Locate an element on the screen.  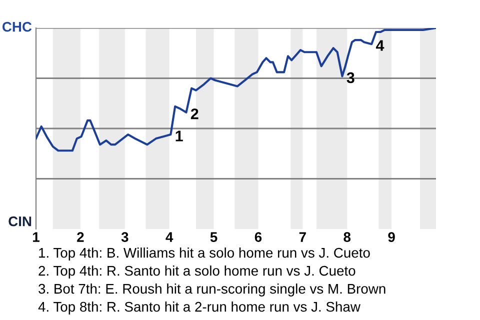
text: 3. Bot 7th: E. Roush hit a run-scoring single vs M. Brown is located at coordinates (212, 290).